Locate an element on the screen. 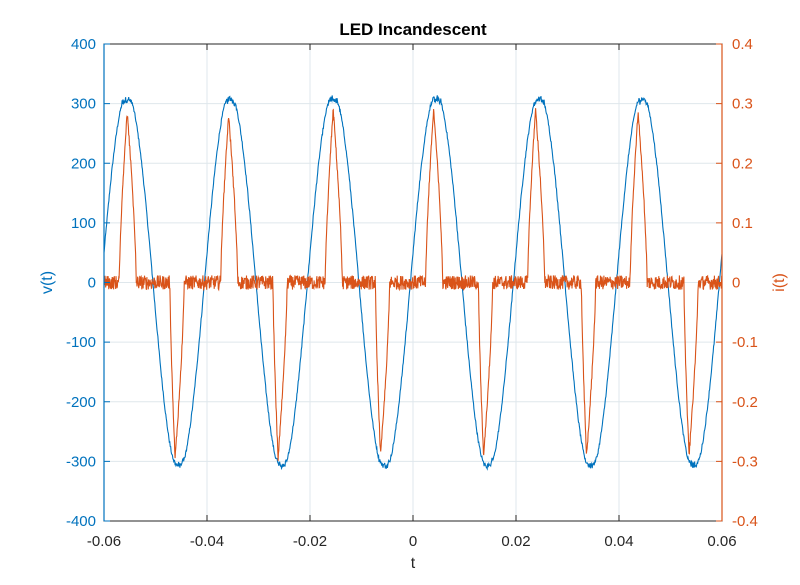 The width and height of the screenshot is (800, 585). y-left-tick-label: -400 is located at coordinates (81, 521).